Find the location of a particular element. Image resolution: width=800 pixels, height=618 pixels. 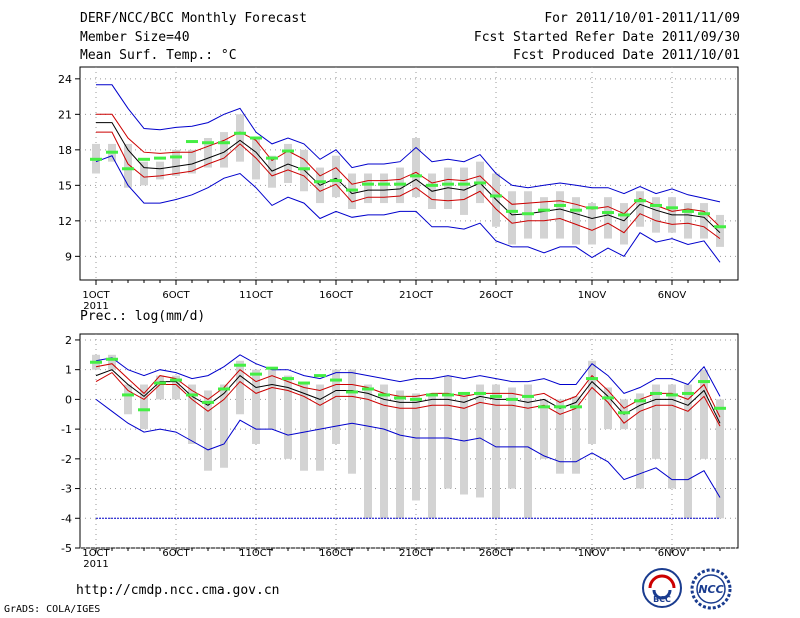

series-line-max is located at coordinates (408, 375).